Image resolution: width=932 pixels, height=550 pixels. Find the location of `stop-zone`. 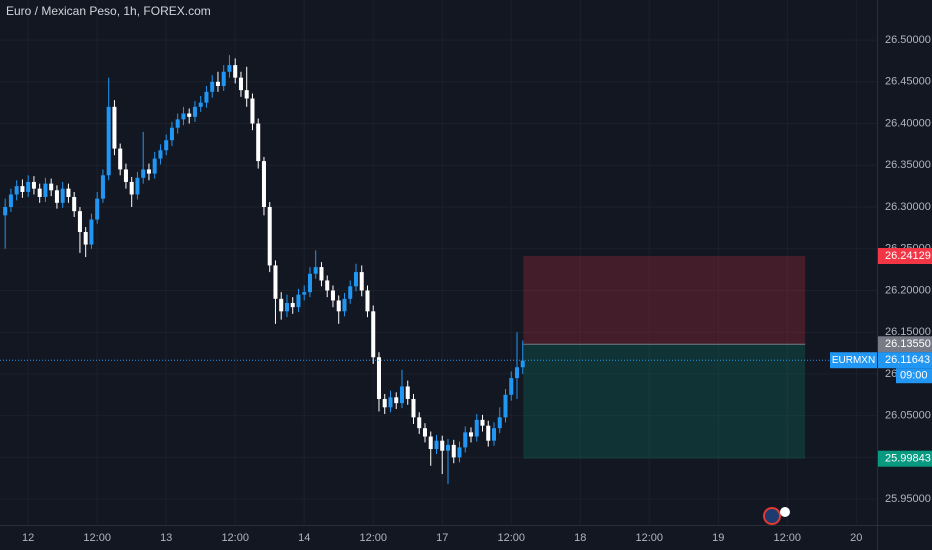

stop-zone is located at coordinates (664, 300).